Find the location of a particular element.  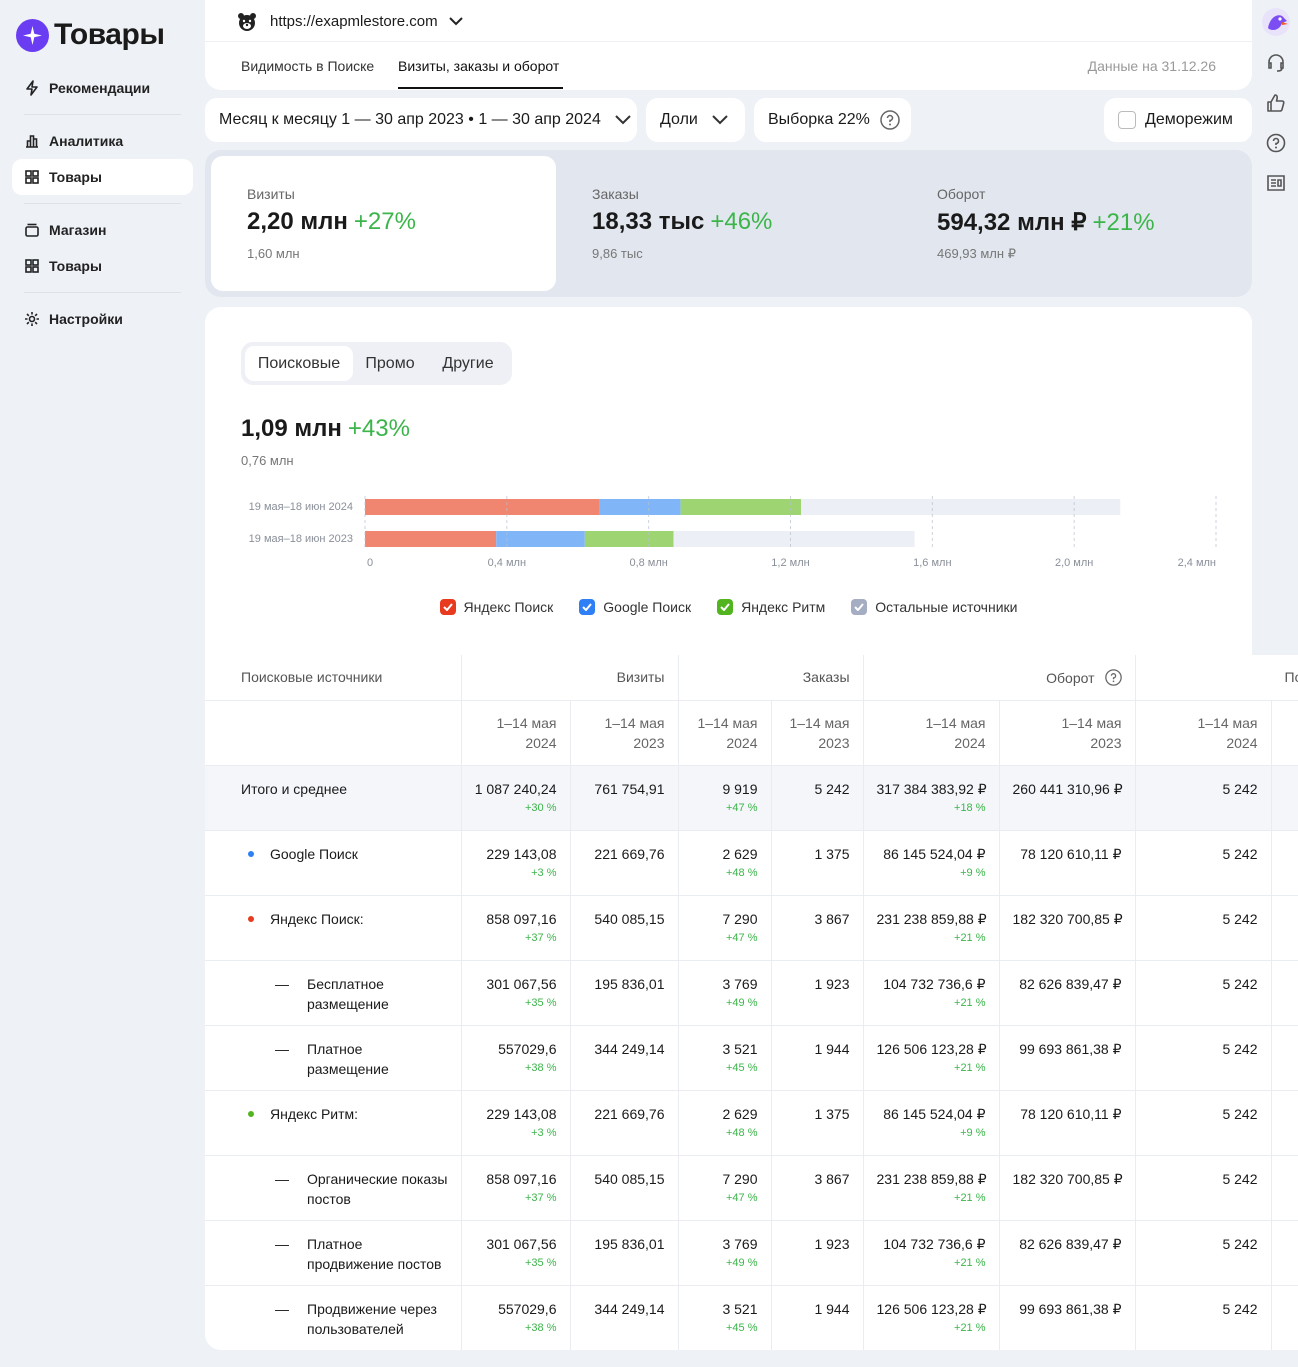

table-cell: 3 521 +45 % is located at coordinates (725, 1317).